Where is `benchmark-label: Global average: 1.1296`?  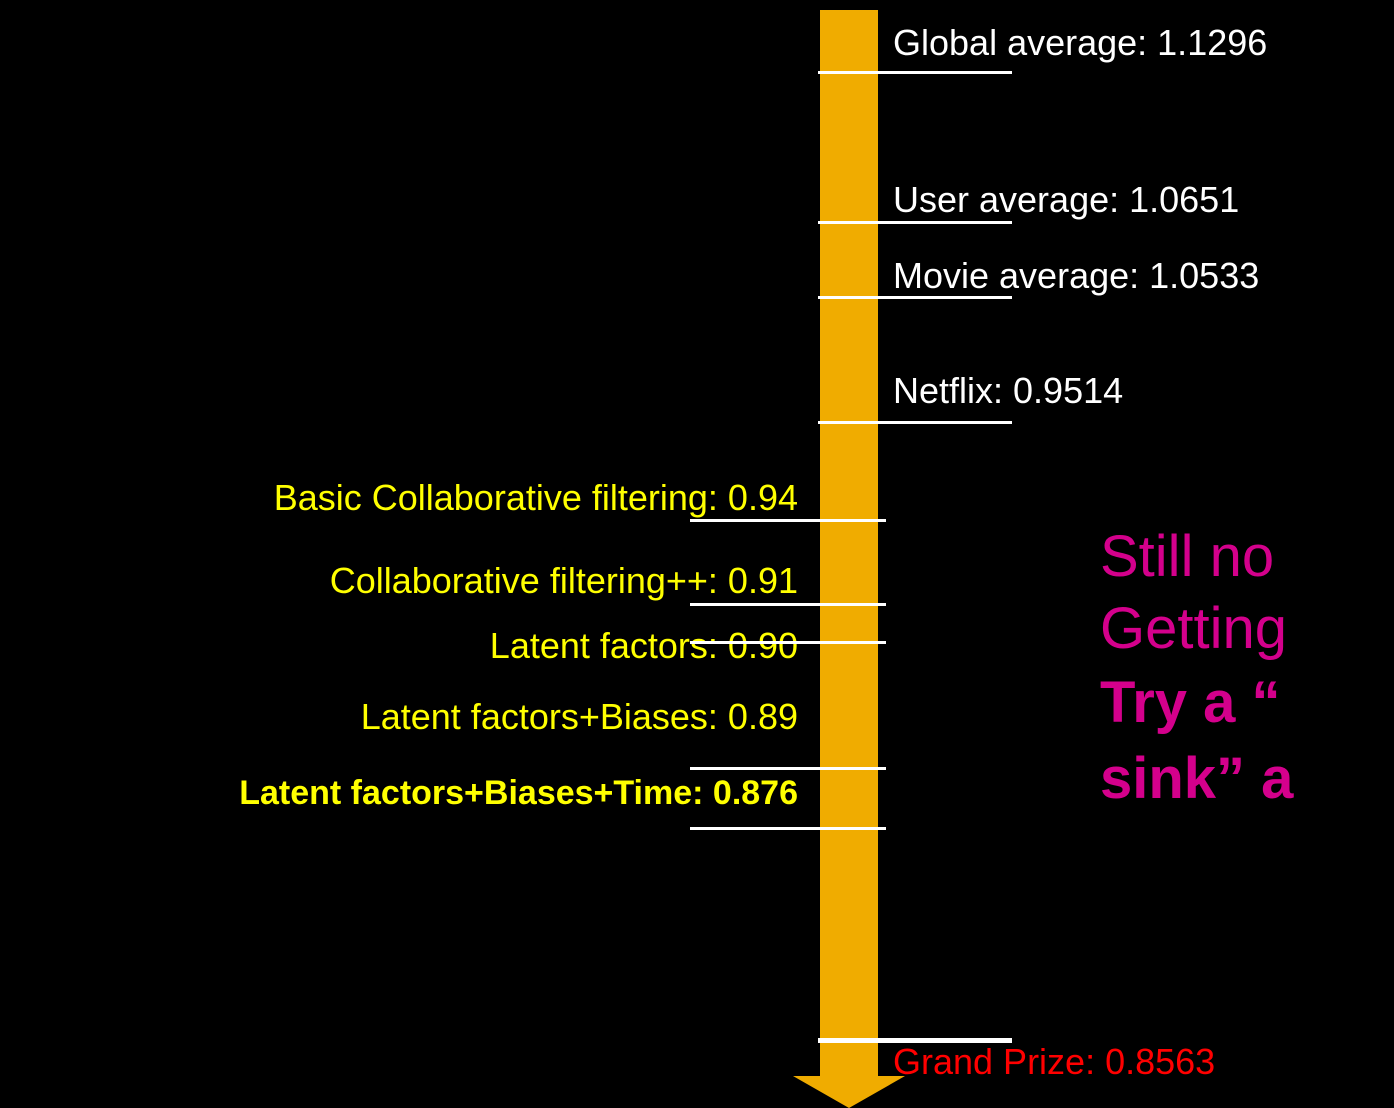
benchmark-label: Global average: 1.1296 is located at coordinates (1080, 42).